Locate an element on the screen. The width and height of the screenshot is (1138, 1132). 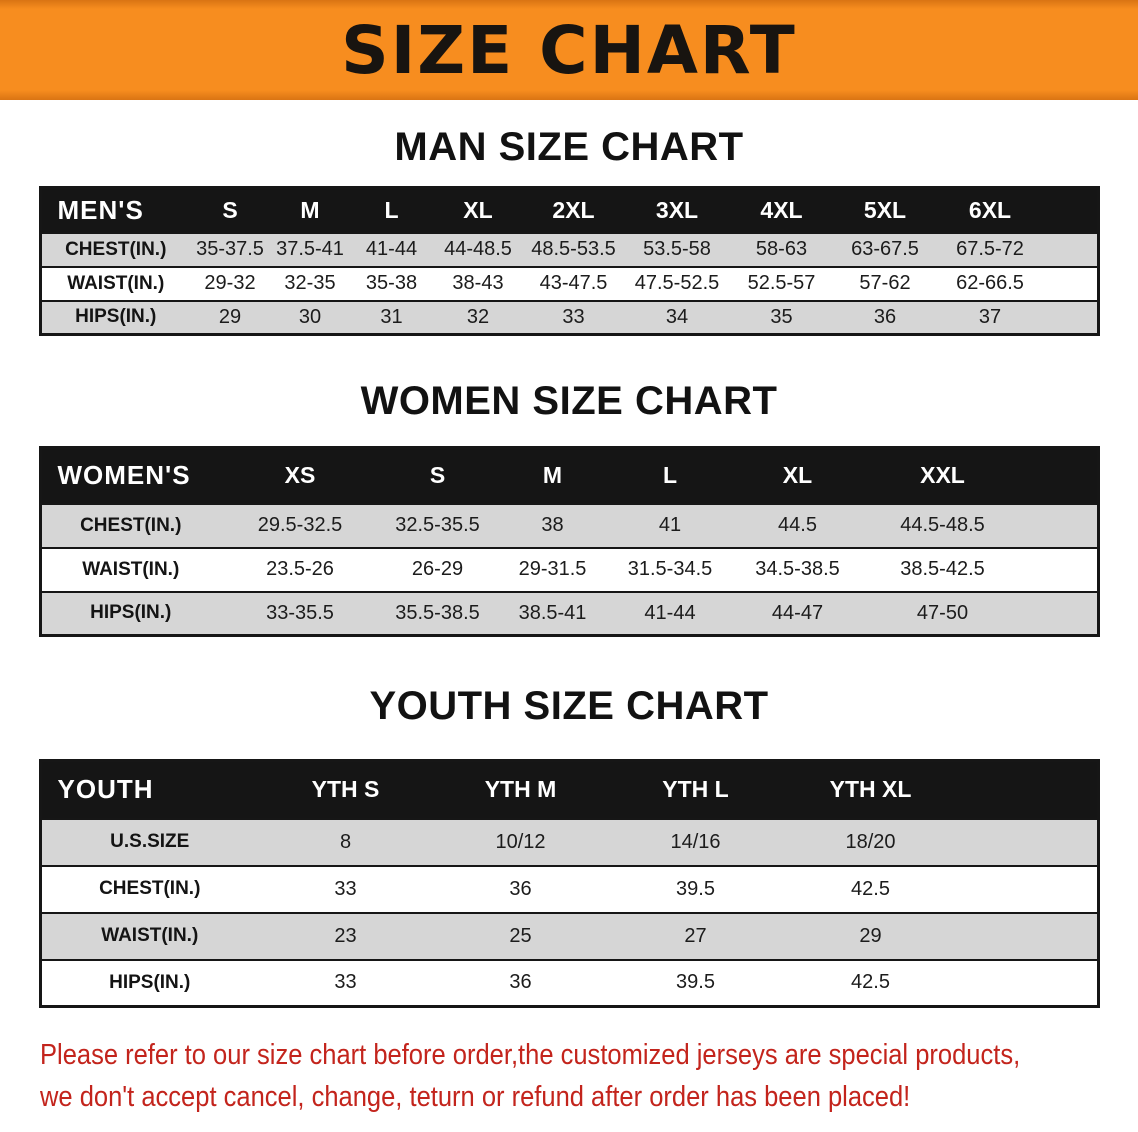
size-value-cell: 29-32 is located at coordinates (230, 283).